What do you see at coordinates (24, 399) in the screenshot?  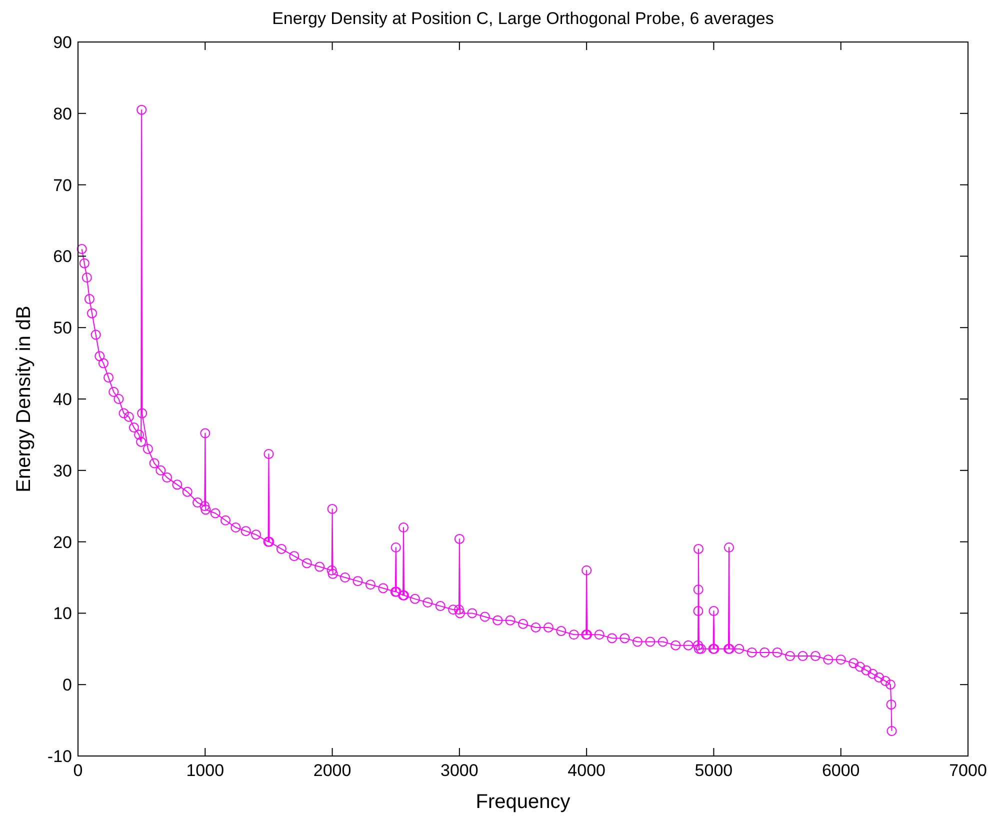 I see `y-axis-title: Energy Density in dB` at bounding box center [24, 399].